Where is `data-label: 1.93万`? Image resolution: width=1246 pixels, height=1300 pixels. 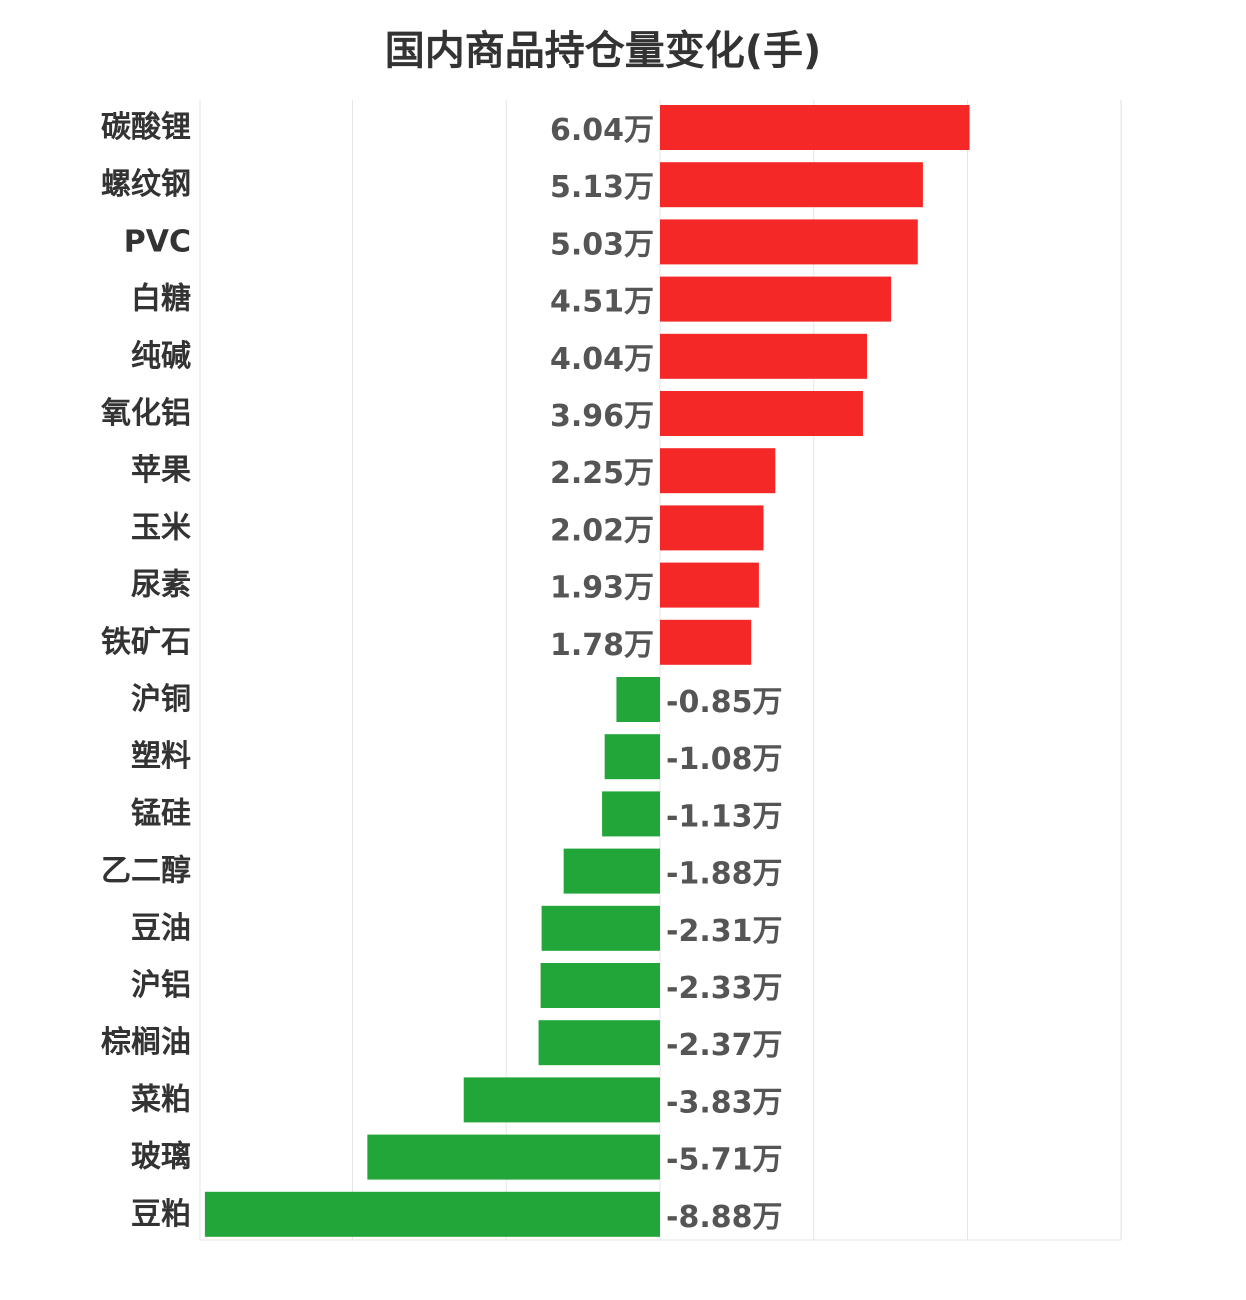
data-label: 1.93万 is located at coordinates (602, 588).